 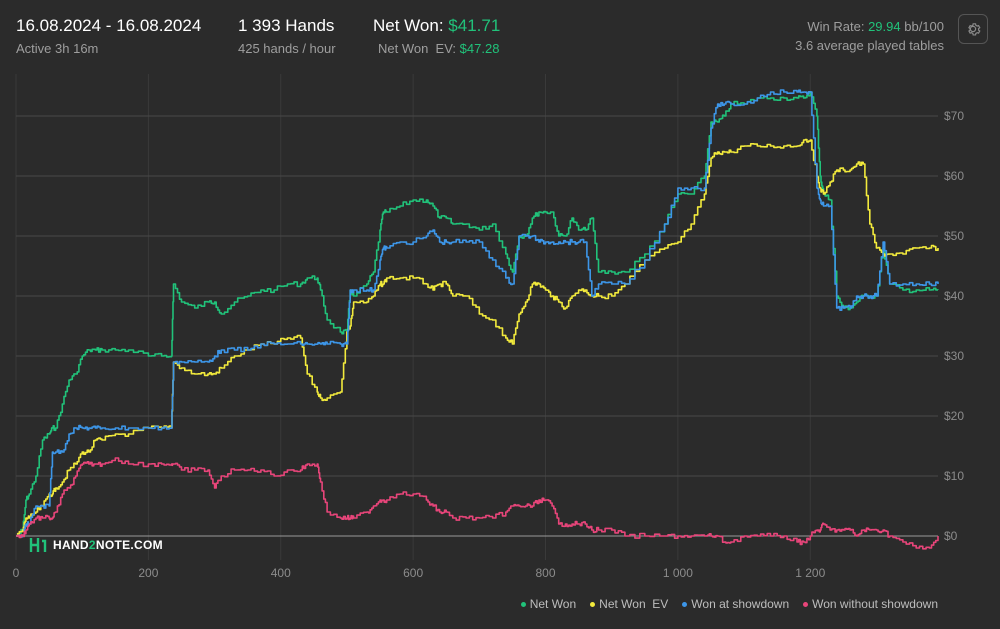 I want to click on win-rate-label: Win Rate:, so click(x=836, y=26).